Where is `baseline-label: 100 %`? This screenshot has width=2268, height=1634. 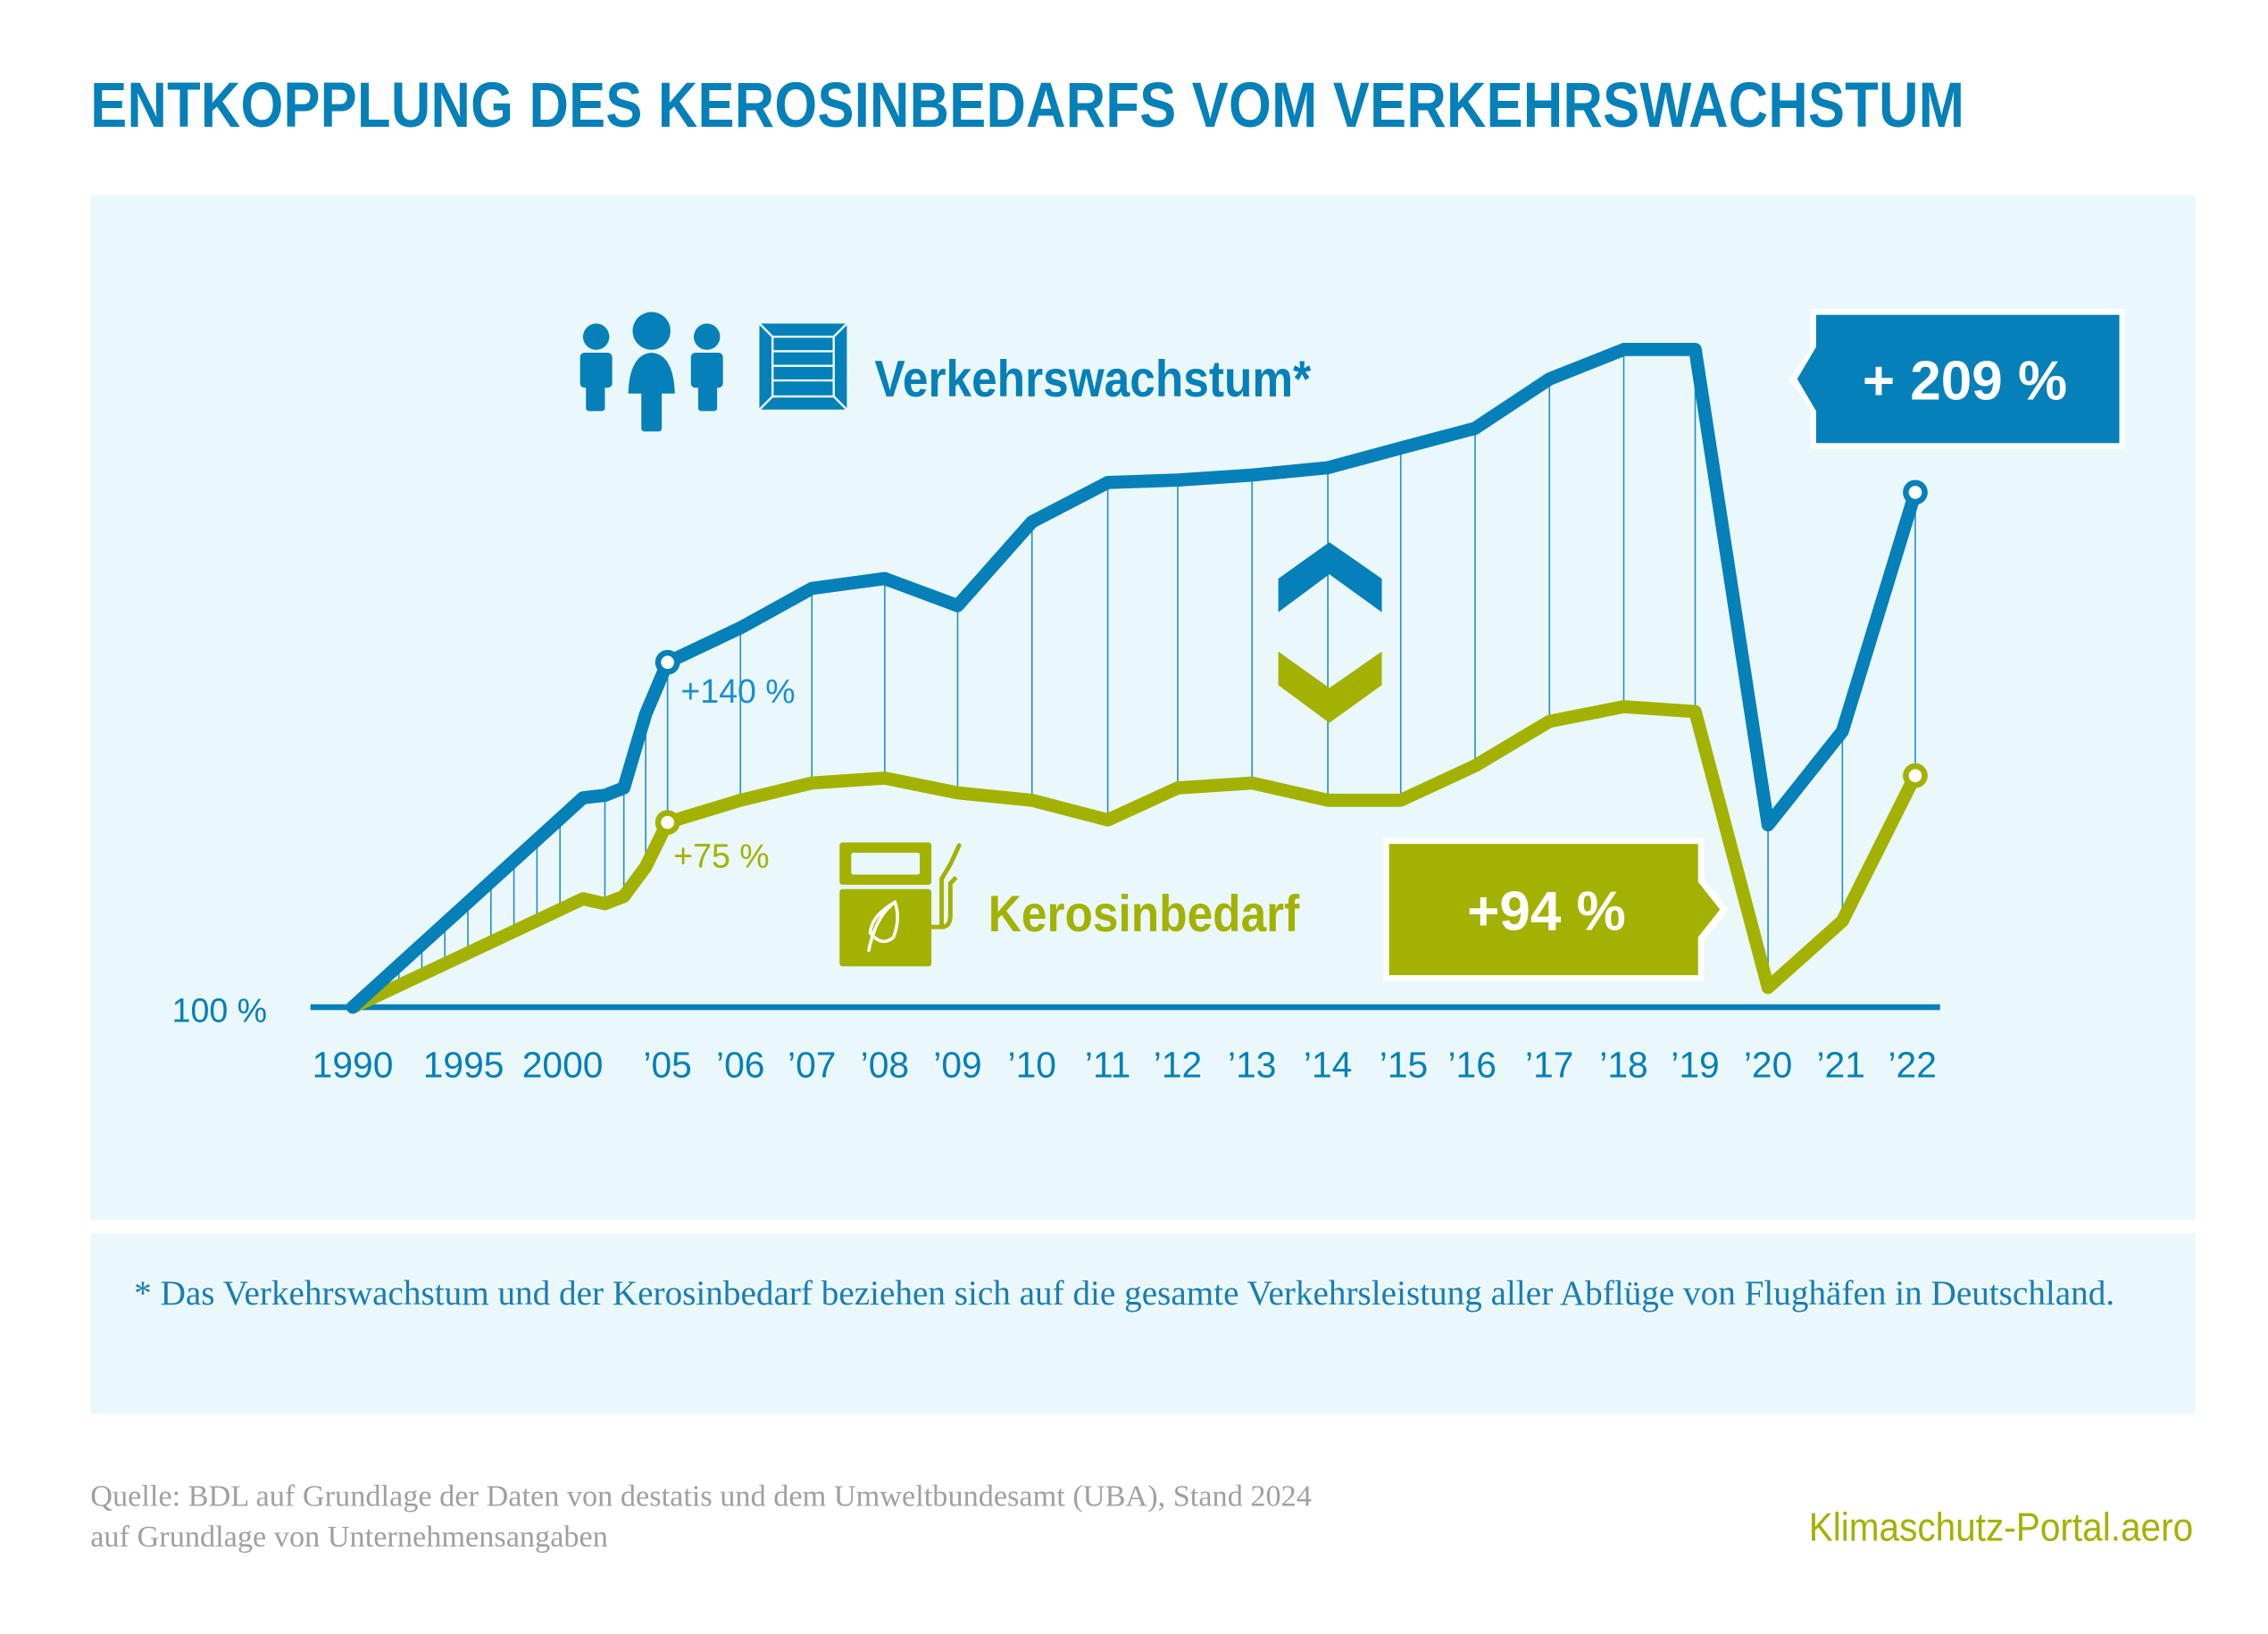
baseline-label: 100 % is located at coordinates (219, 1010).